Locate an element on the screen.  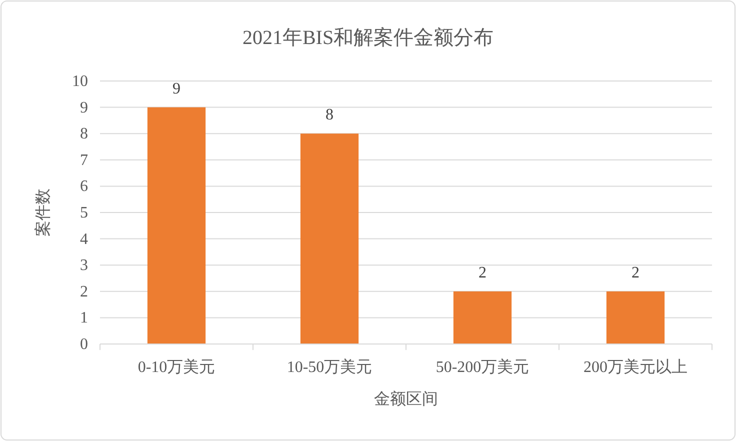
data-label: 9 is located at coordinates (176, 89).